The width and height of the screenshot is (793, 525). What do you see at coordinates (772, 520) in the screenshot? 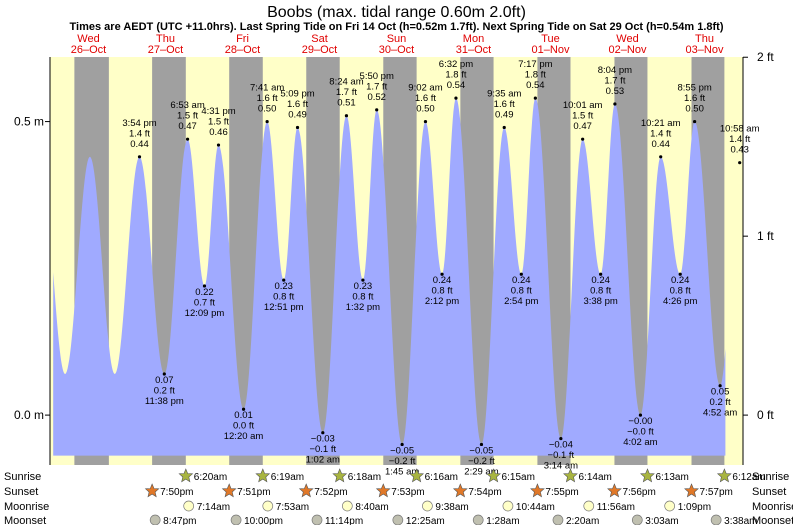
I see `event-row-label-right: Moonset` at bounding box center [772, 520].